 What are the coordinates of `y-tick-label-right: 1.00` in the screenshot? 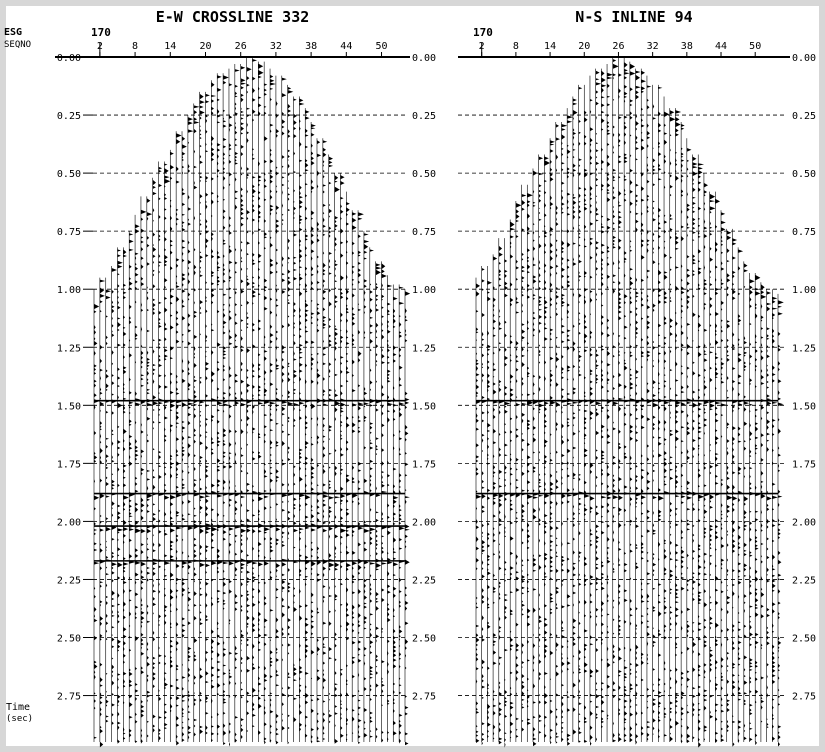 It's located at (424, 290).